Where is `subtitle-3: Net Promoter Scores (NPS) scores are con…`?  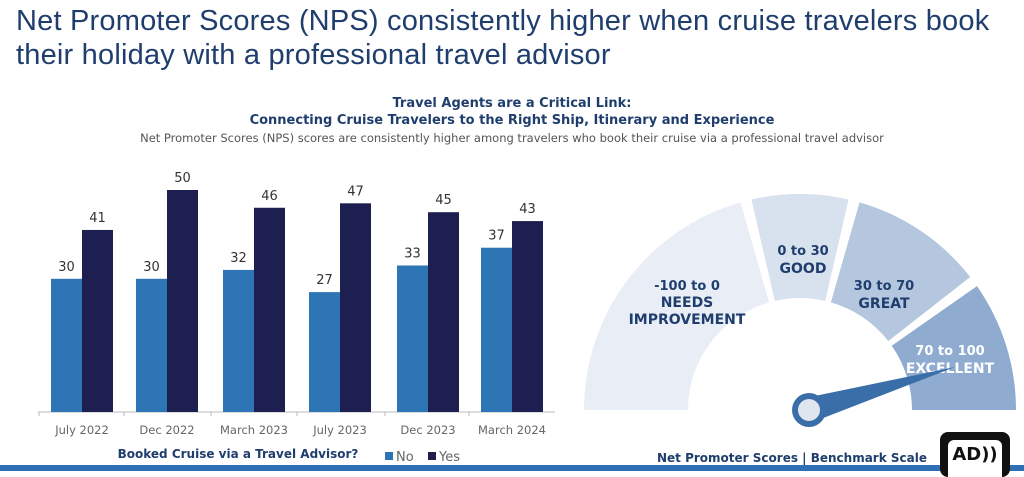 subtitle-3: Net Promoter Scores (NPS) scores are con… is located at coordinates (512, 138).